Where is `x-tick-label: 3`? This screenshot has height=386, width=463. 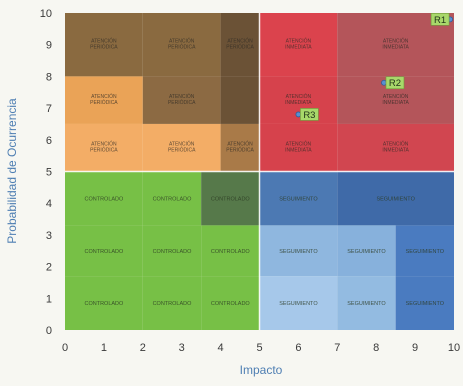 x-tick-label: 3 is located at coordinates (182, 348).